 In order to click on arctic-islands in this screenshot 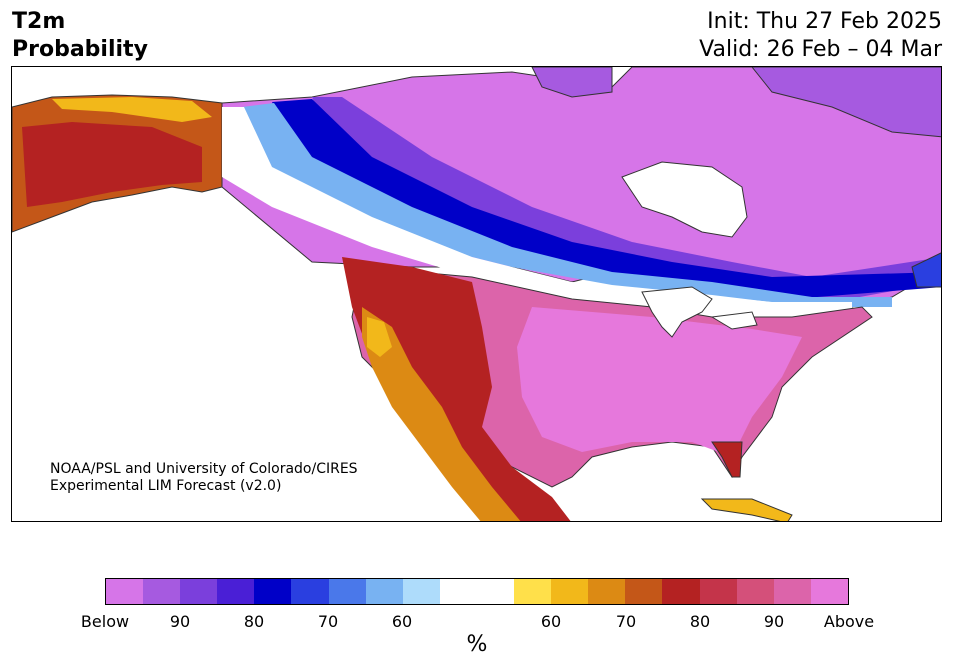, I will do `click(736, 102)`.